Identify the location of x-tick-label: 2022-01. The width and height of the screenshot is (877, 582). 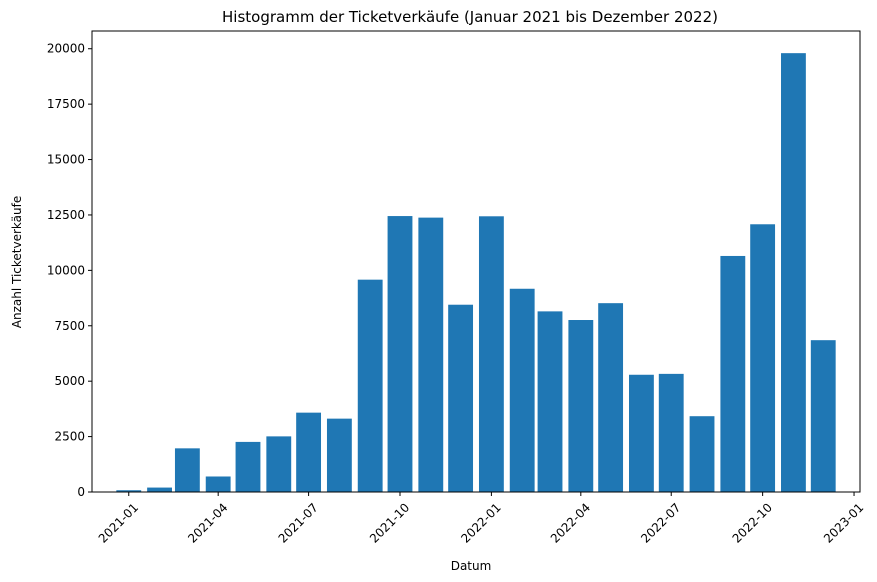
(480, 522).